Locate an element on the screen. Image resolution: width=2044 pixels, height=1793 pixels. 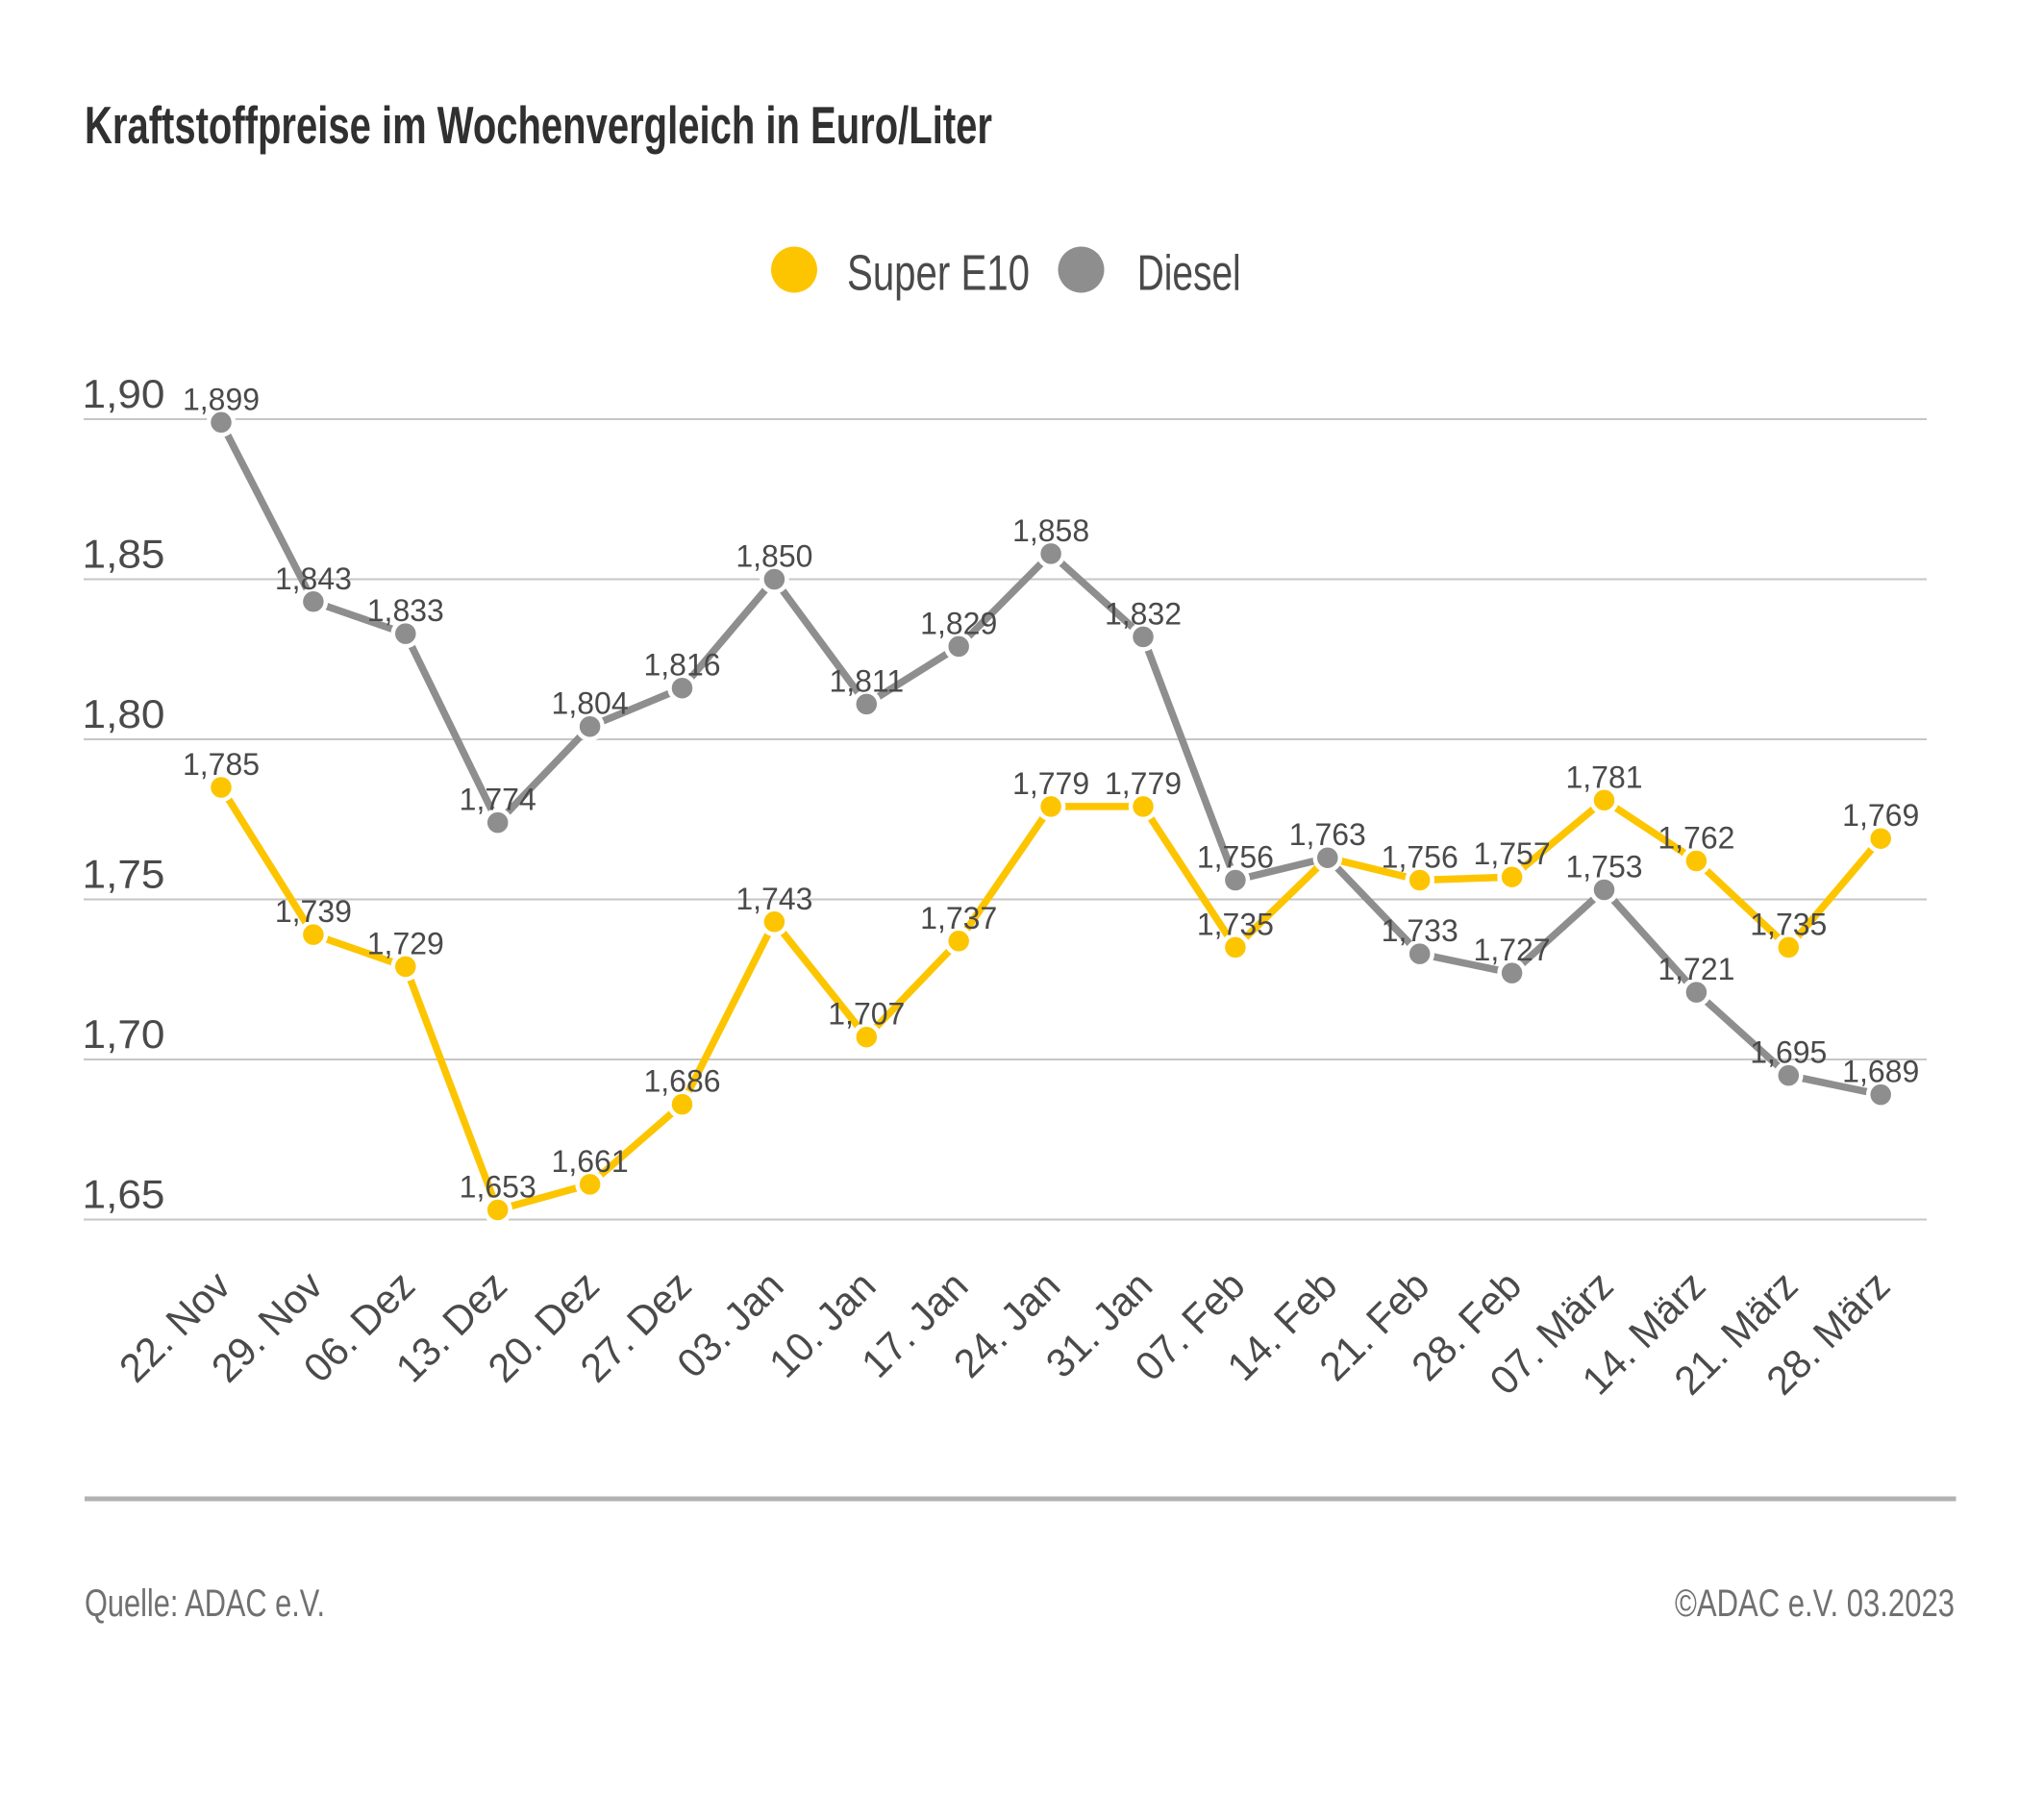
svg-text: 1,686 is located at coordinates (681, 1081).